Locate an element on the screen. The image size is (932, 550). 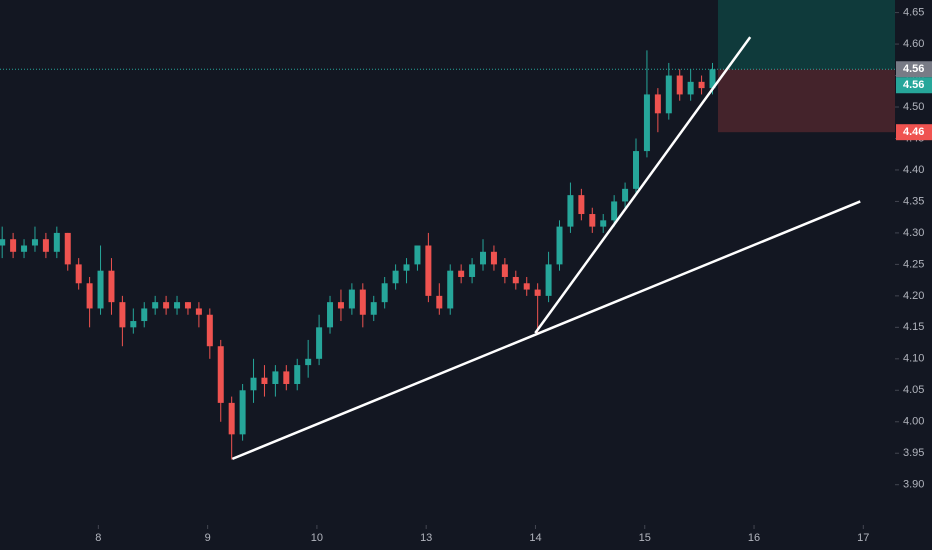
x-tick-label: 15 is located at coordinates (645, 538).